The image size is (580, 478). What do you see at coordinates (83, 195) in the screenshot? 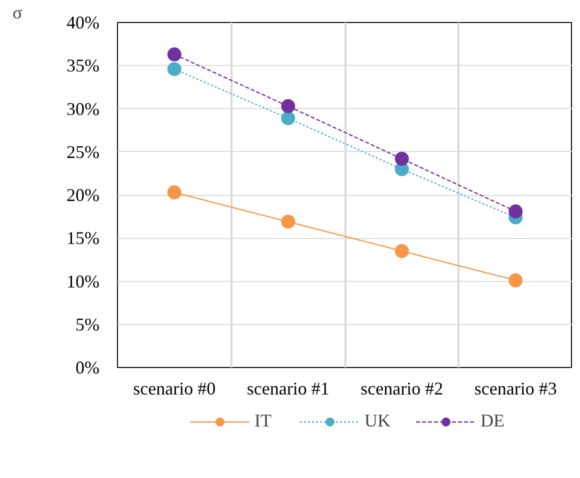
I see `y-tick-label: 20%` at bounding box center [83, 195].